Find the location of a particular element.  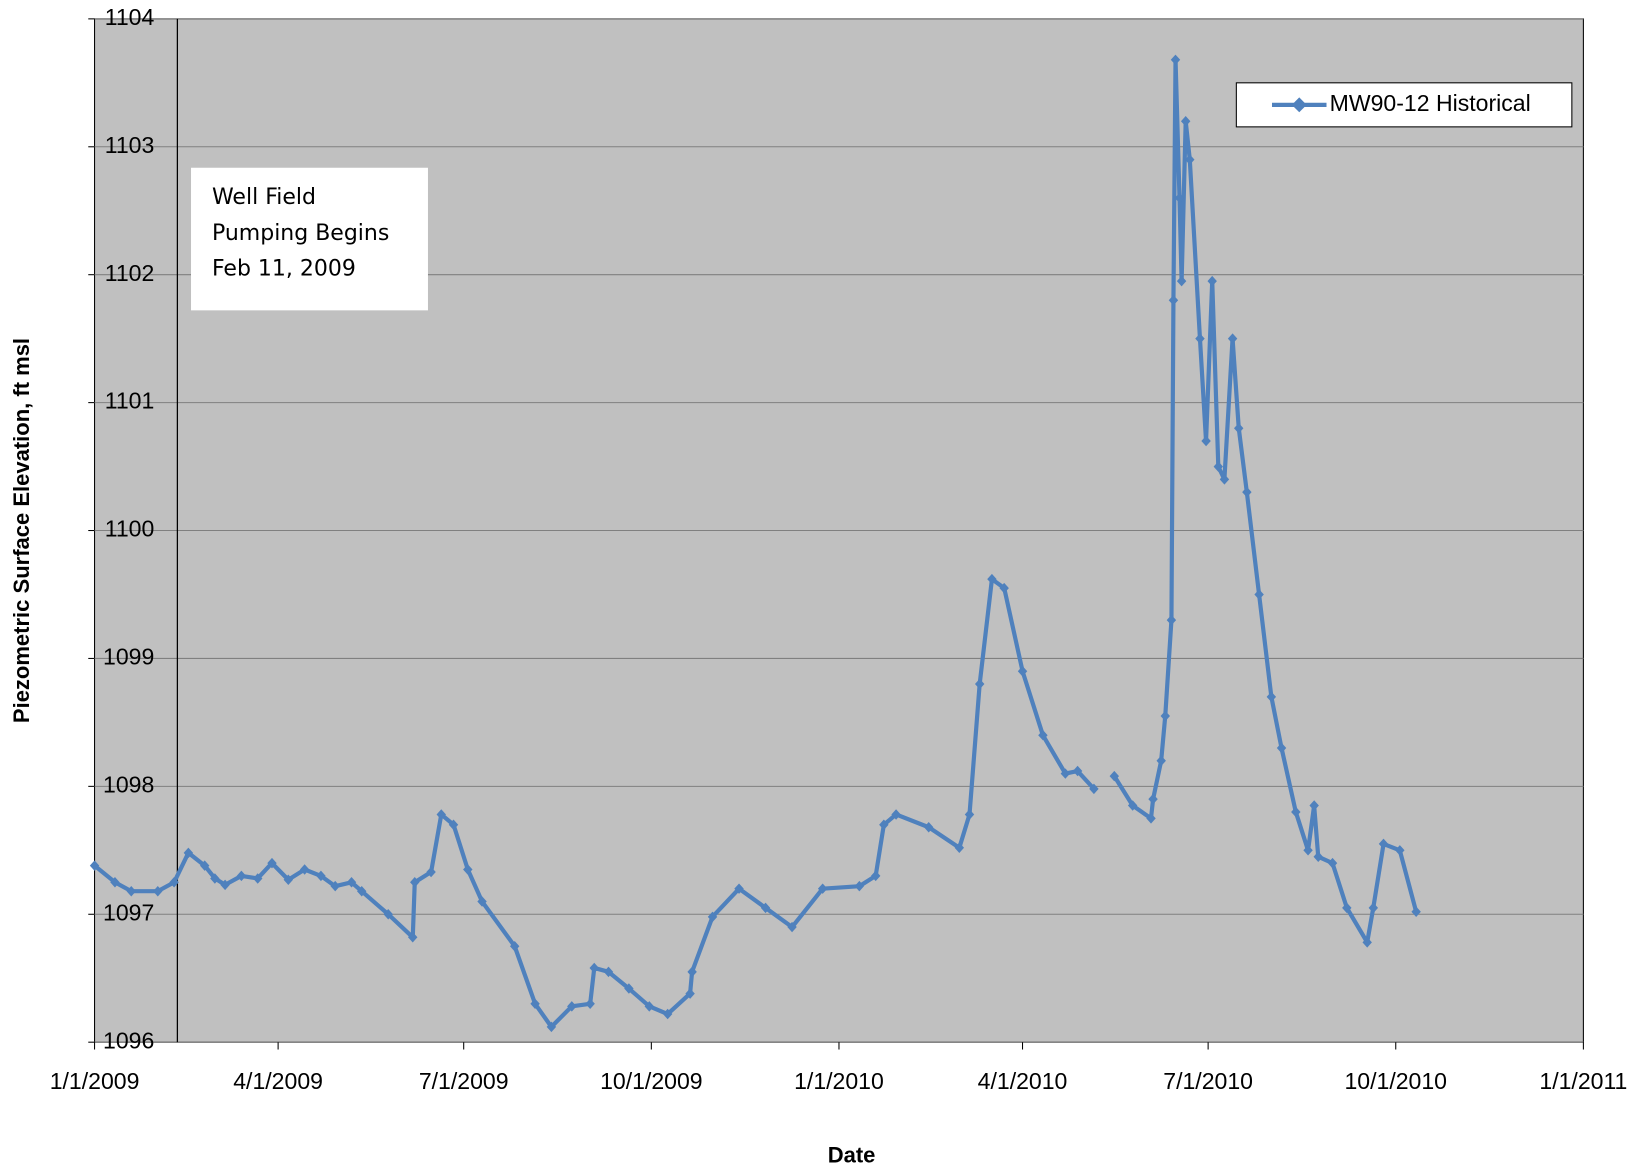

y-axis-title: Piezometric Surface Elevation, ft msl is located at coordinates (21, 530).